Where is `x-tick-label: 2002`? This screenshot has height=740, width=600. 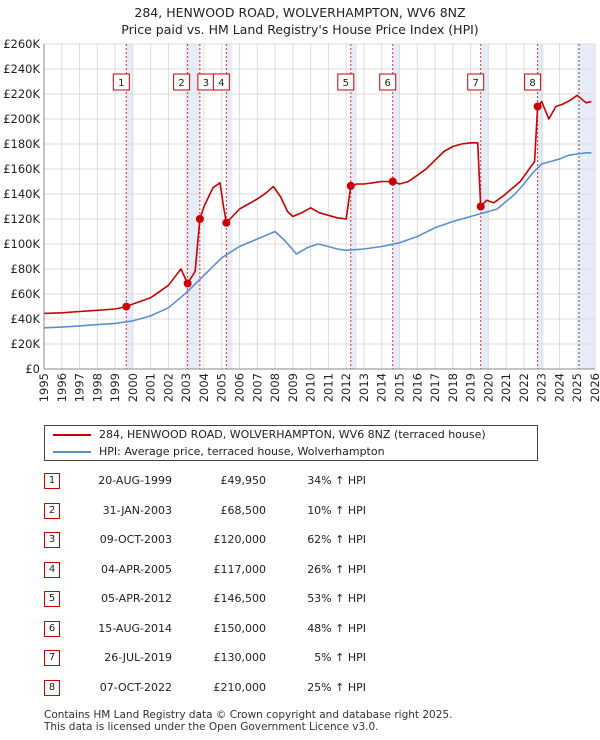 x-tick-label: 2002 is located at coordinates (168, 387).